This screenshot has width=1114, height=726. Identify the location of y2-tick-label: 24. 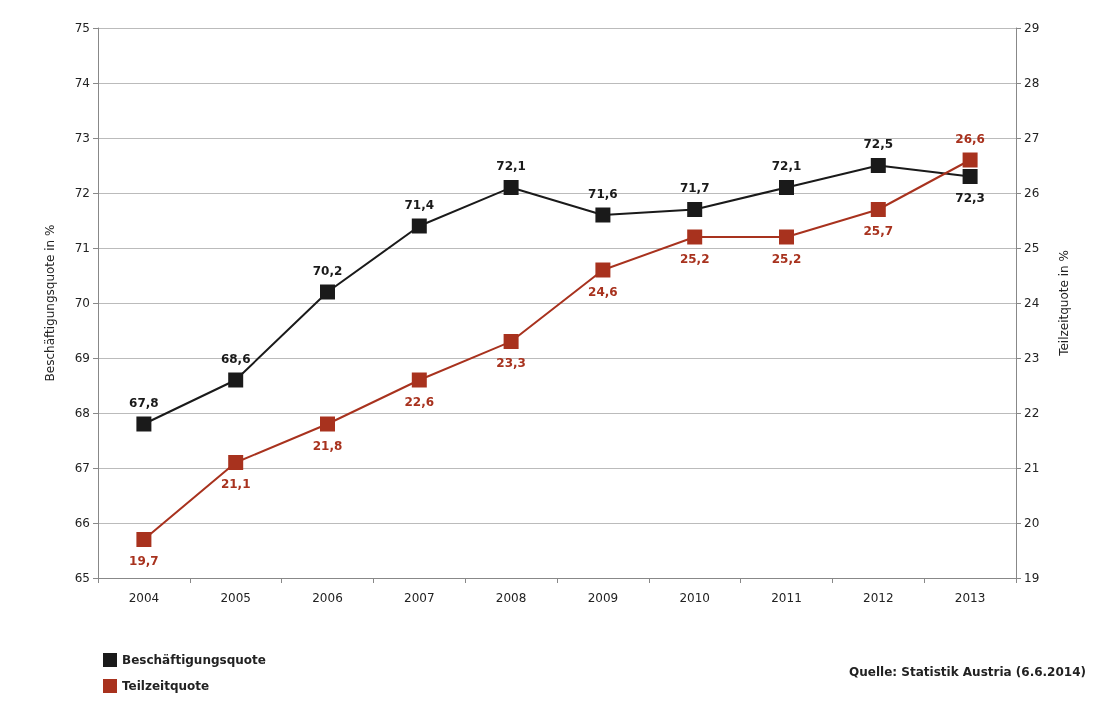
(1032, 303).